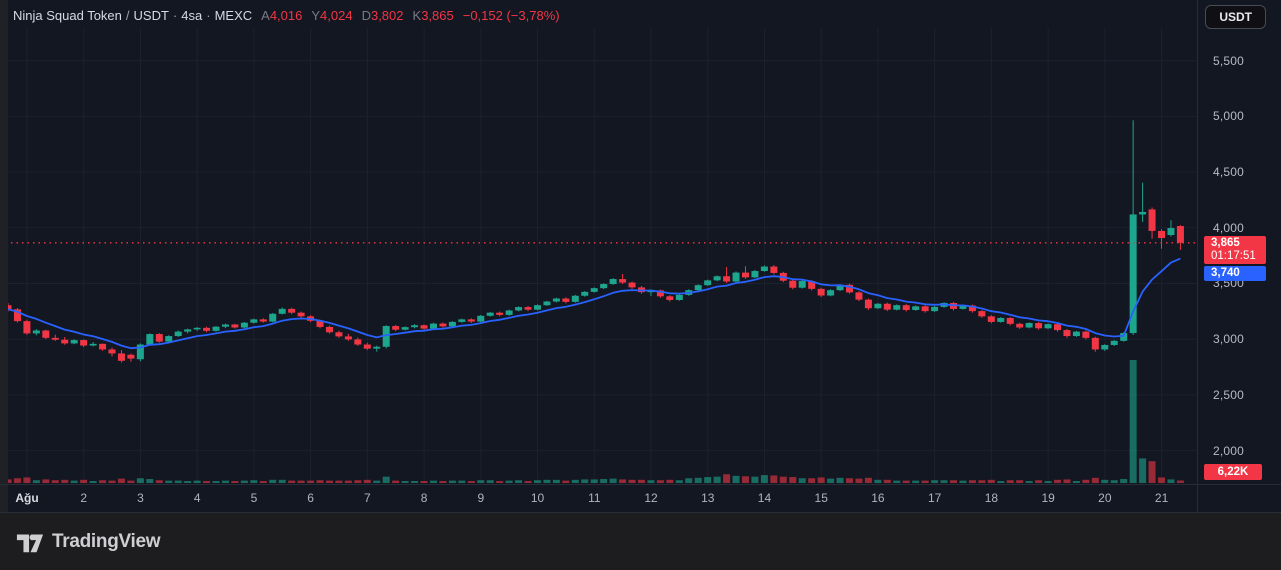  Describe the element at coordinates (1233, 472) in the screenshot. I see `volume-label: 6,22K` at that location.